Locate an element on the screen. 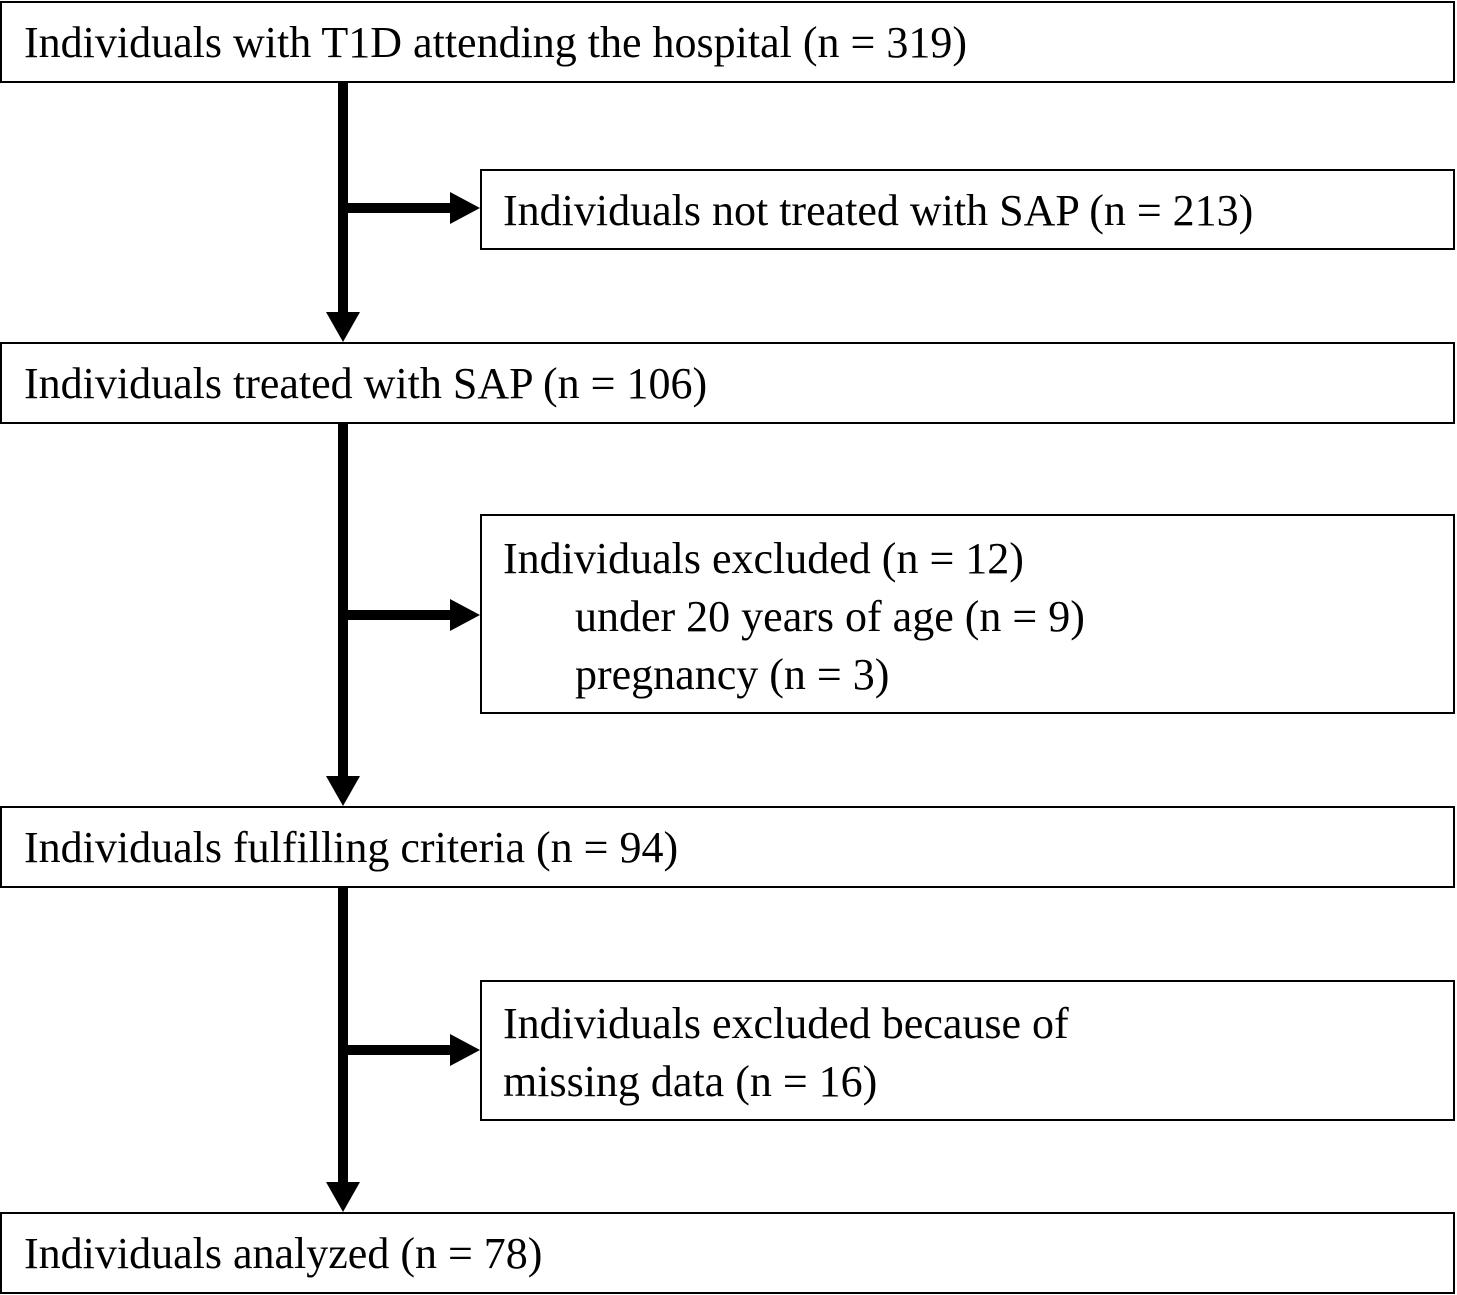  main-box-treated-sap: Individuals treated with SAP (n = 106) is located at coordinates (727, 383).